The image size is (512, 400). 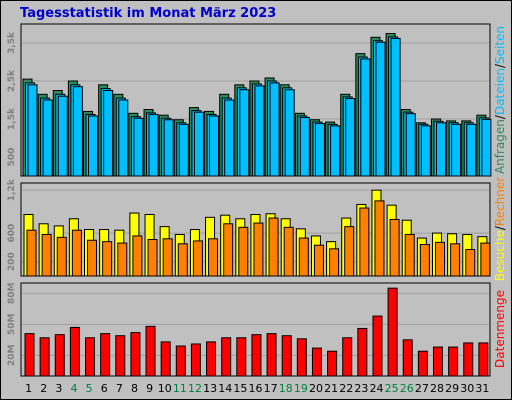 I want to click on day-label-20: 20, so click(x=316, y=388).